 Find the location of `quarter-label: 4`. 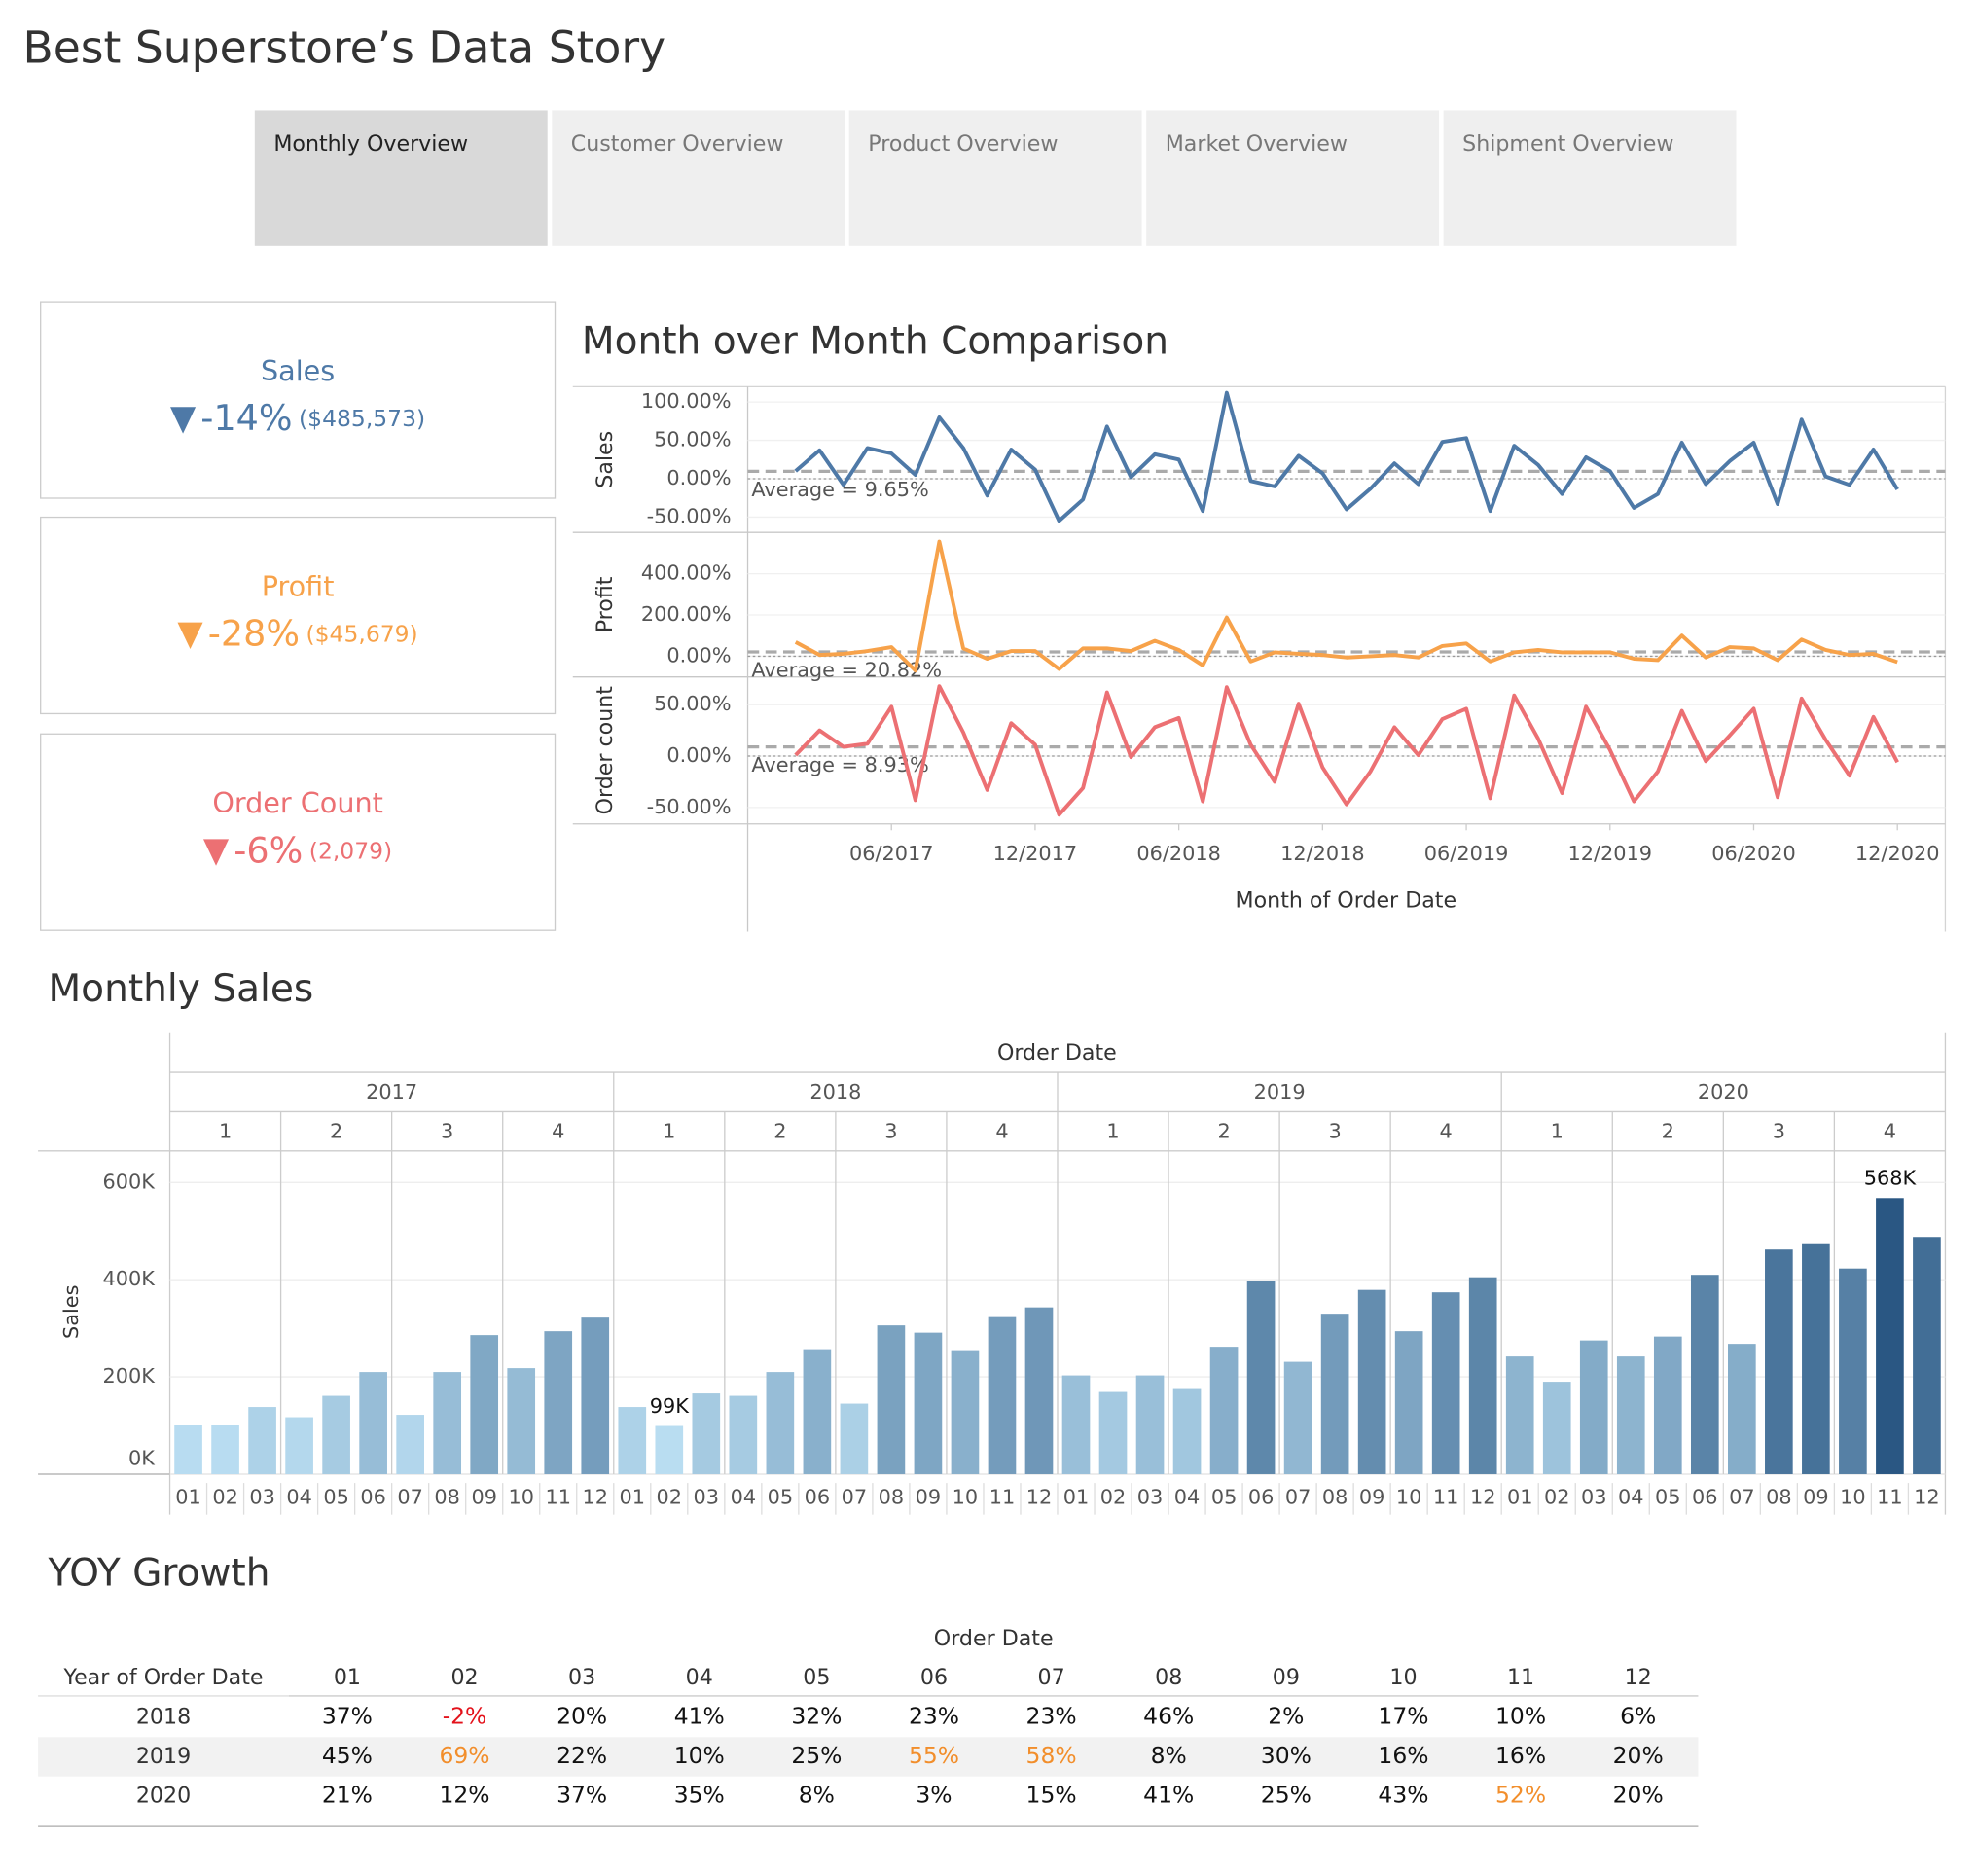

quarter-label: 4 is located at coordinates (1446, 1130).